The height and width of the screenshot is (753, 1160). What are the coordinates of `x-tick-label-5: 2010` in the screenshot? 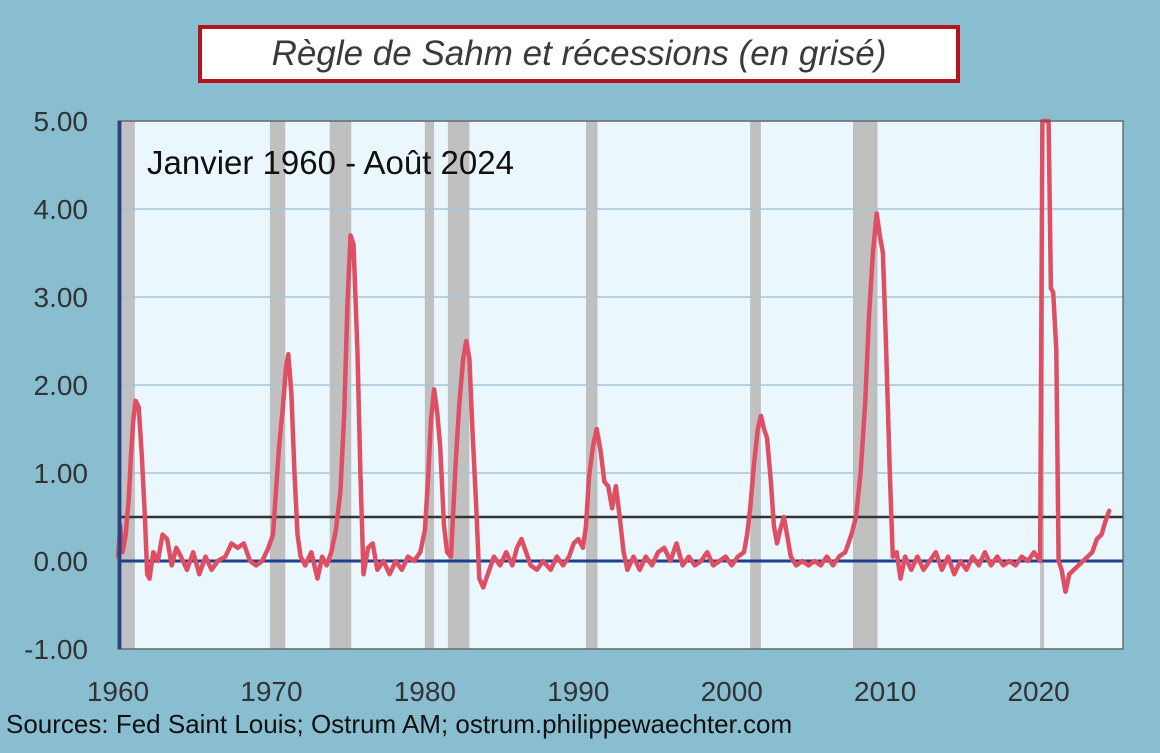 It's located at (885, 691).